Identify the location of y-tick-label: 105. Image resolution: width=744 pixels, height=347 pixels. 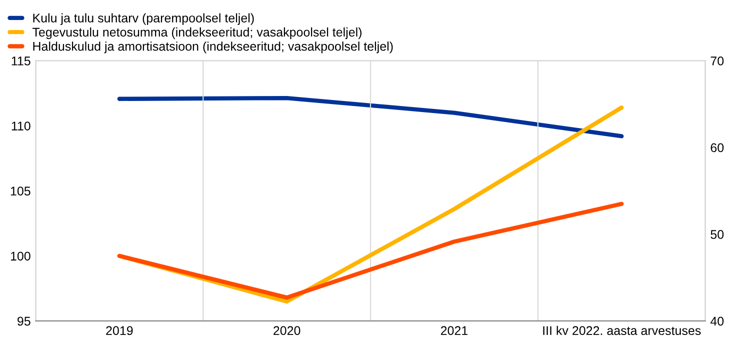
(20, 191).